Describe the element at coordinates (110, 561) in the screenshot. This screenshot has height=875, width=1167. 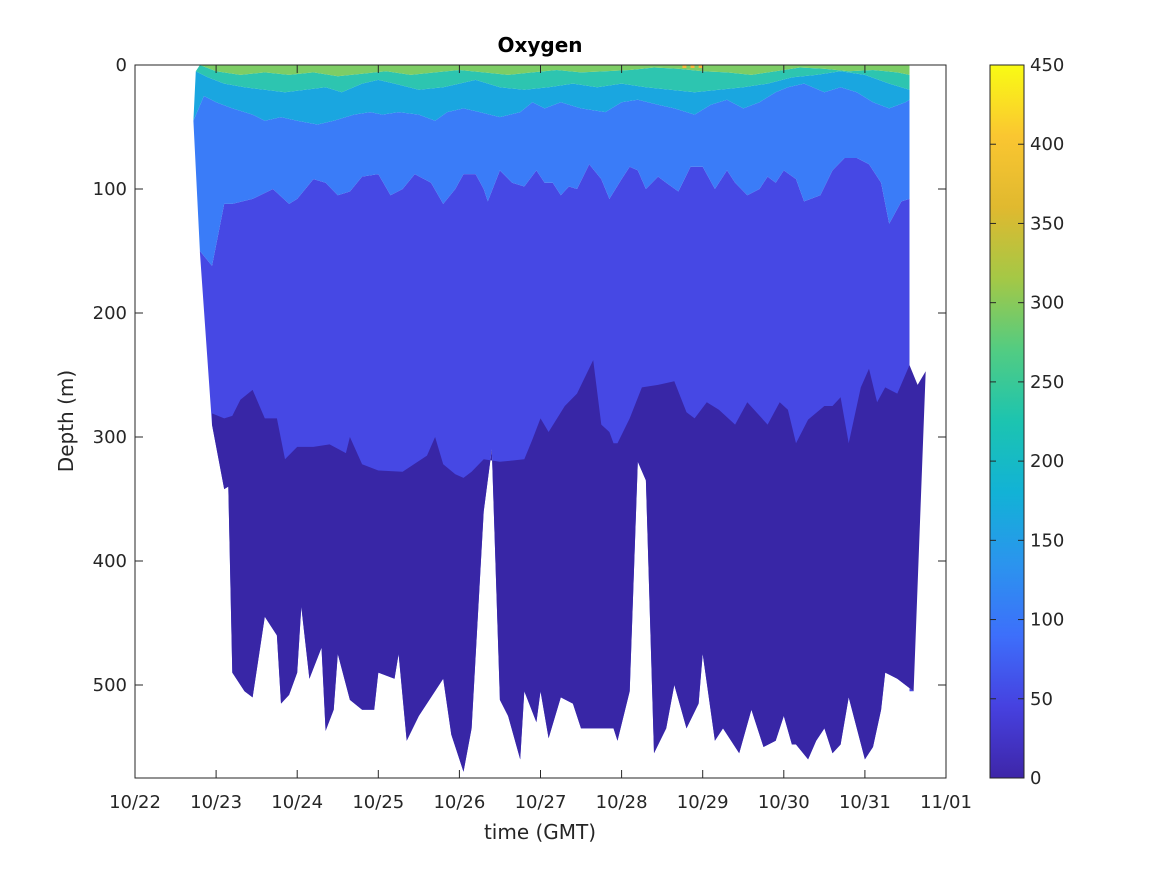
I see `y-tick-label: 400` at that location.